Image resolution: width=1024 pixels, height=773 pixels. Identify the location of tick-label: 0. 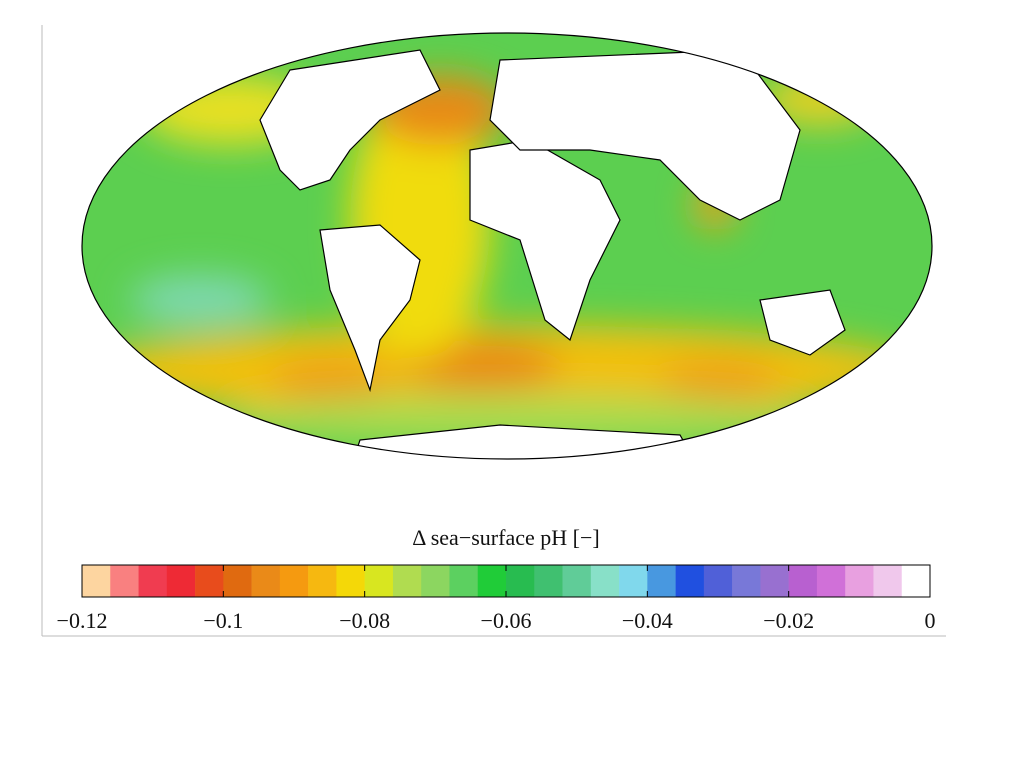
(930, 620).